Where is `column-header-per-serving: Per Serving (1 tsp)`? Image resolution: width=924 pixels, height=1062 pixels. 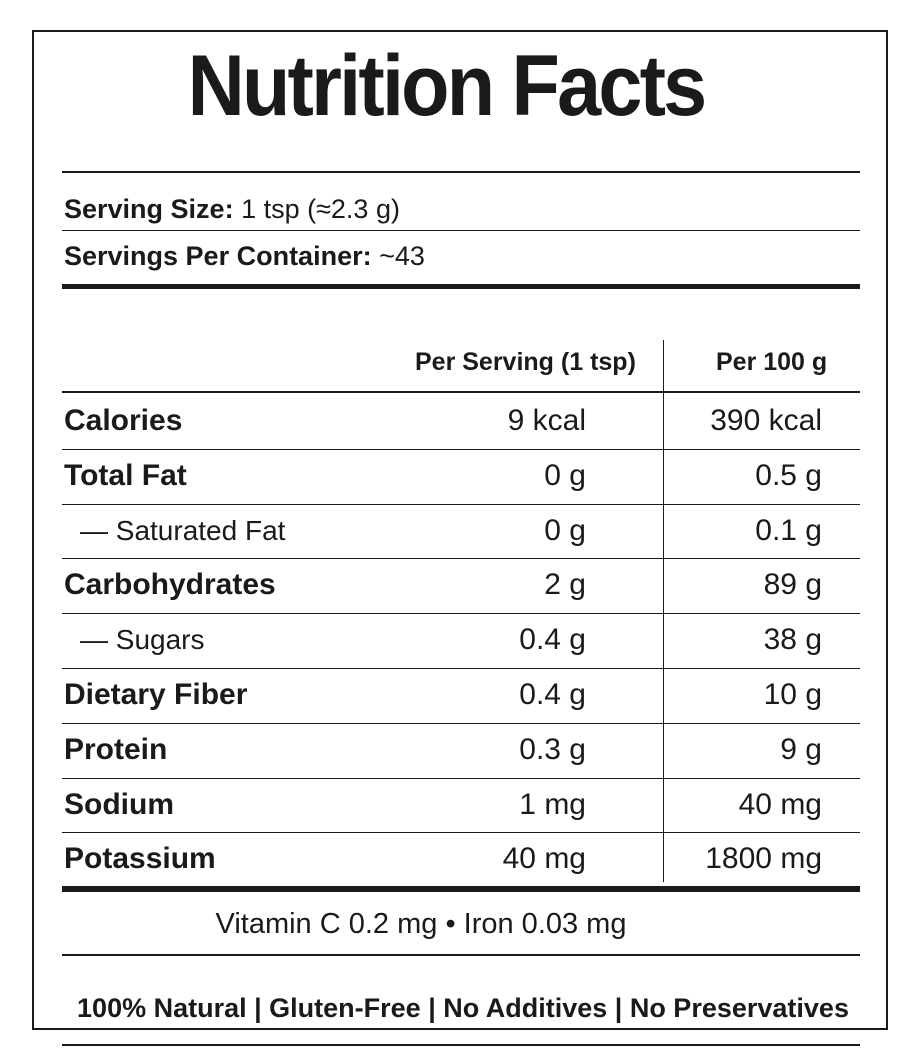
column-header-per-serving: Per Serving (1 tsp) is located at coordinates (525, 362).